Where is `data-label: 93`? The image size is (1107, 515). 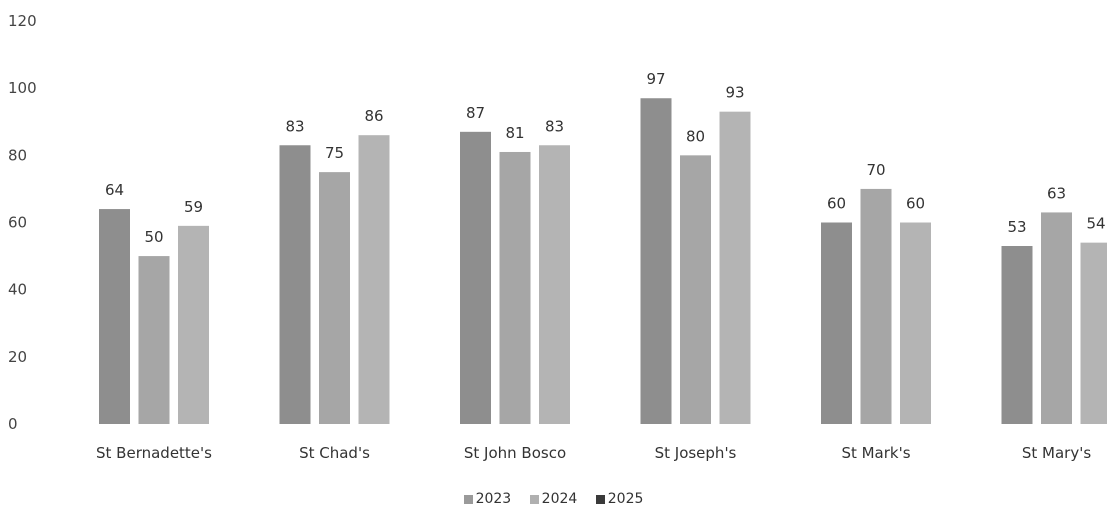 data-label: 93 is located at coordinates (734, 93).